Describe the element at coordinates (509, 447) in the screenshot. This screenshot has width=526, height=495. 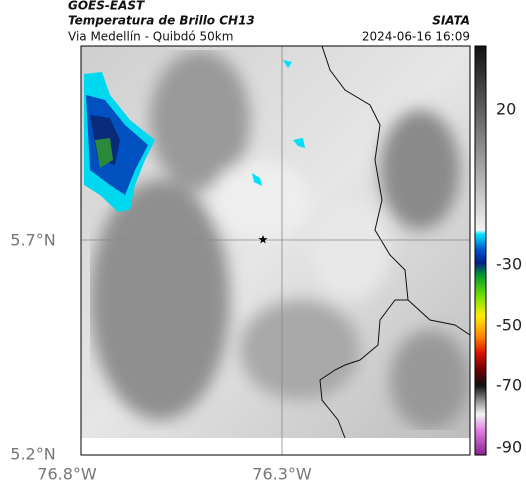
I see `colorbar-label: -90` at that location.